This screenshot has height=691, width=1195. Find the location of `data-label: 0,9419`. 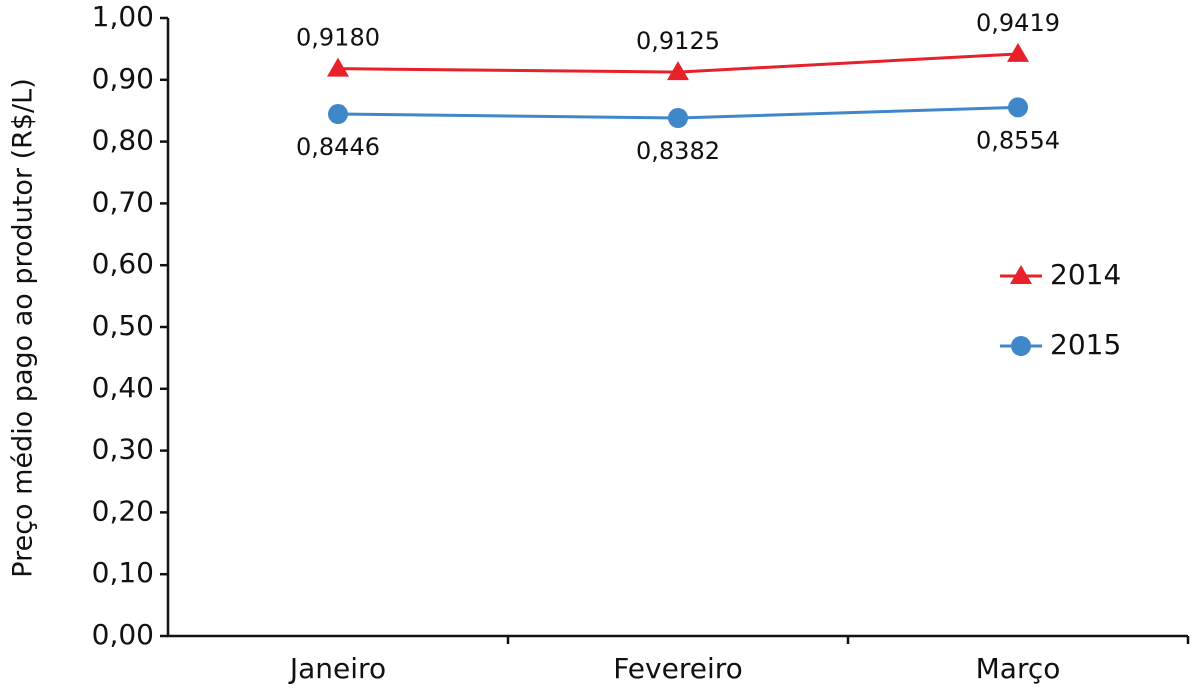

data-label: 0,9419 is located at coordinates (1018, 23).